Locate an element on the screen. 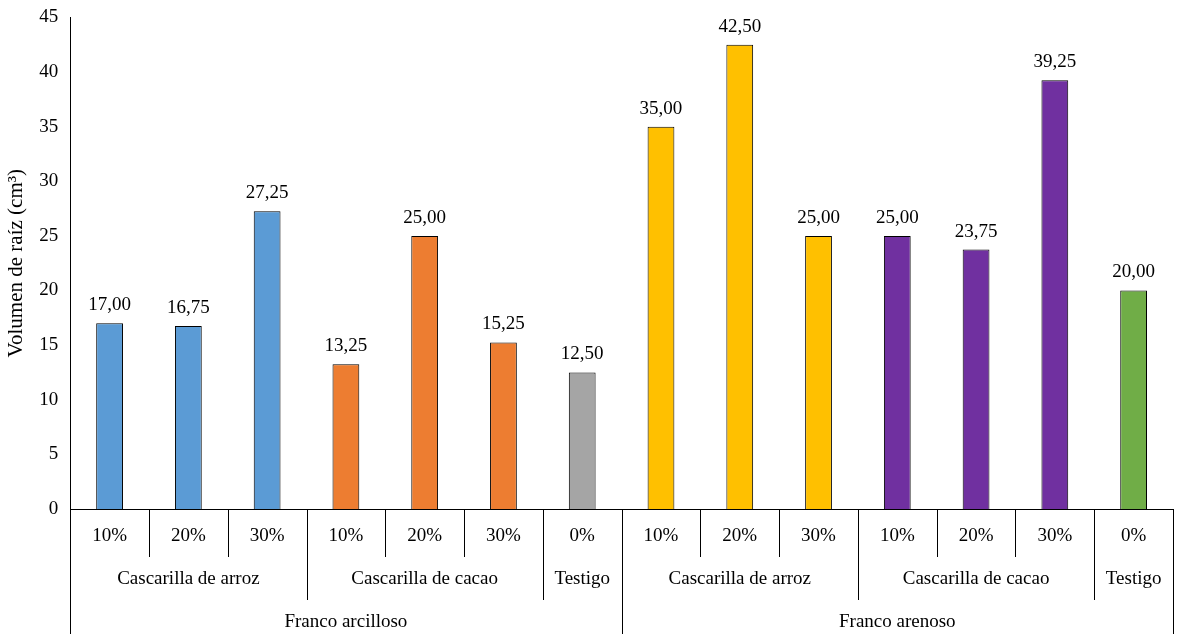 This screenshot has height=634, width=1181. y-tick-label: 5 is located at coordinates (53, 453).